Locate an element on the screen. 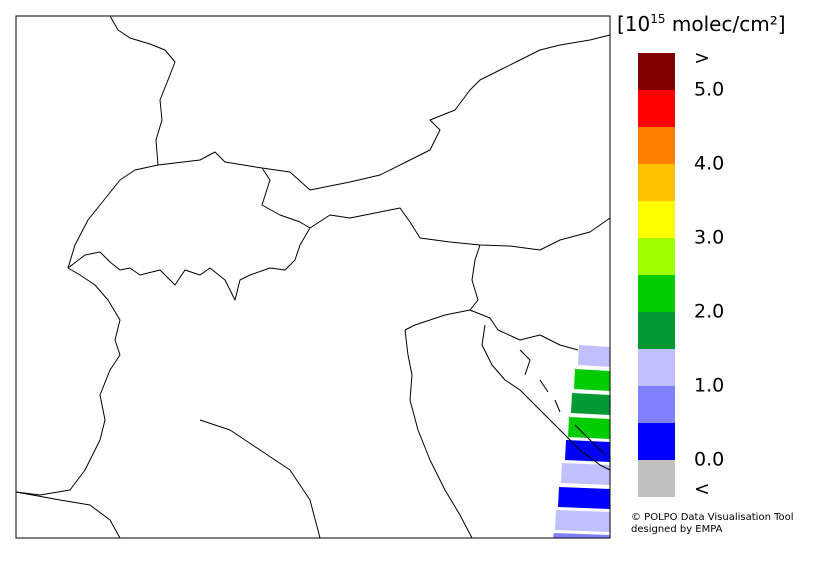  colorbar-label: 4.0 is located at coordinates (709, 164).